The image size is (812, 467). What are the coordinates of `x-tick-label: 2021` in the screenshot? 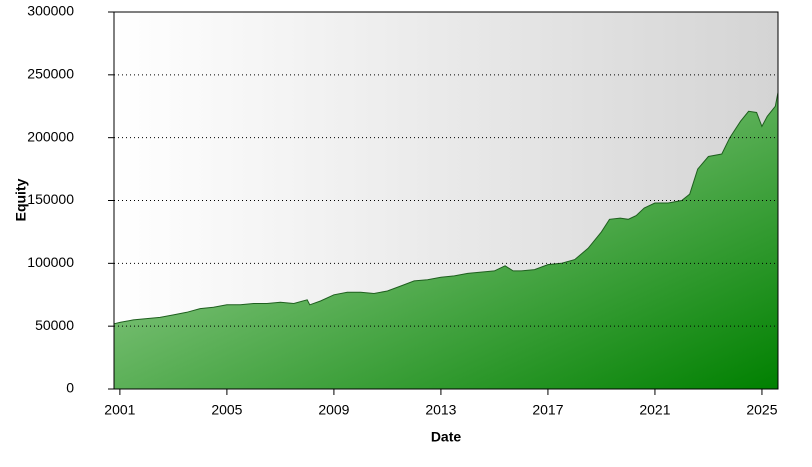 It's located at (654, 410).